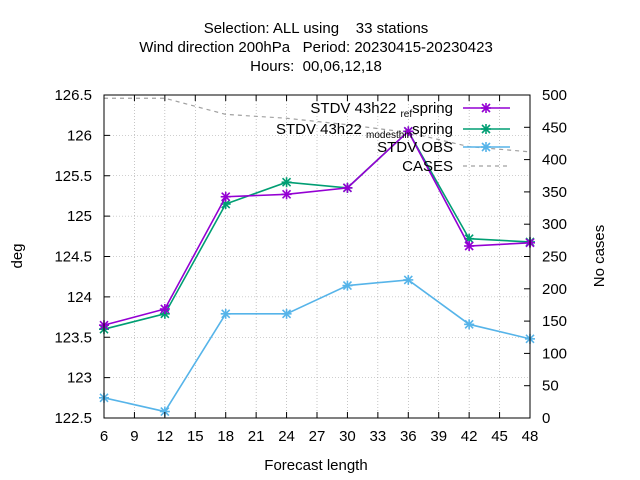  Describe the element at coordinates (316, 28) in the screenshot. I see `title-line-1: Selection: ALL using 33 stations` at that location.